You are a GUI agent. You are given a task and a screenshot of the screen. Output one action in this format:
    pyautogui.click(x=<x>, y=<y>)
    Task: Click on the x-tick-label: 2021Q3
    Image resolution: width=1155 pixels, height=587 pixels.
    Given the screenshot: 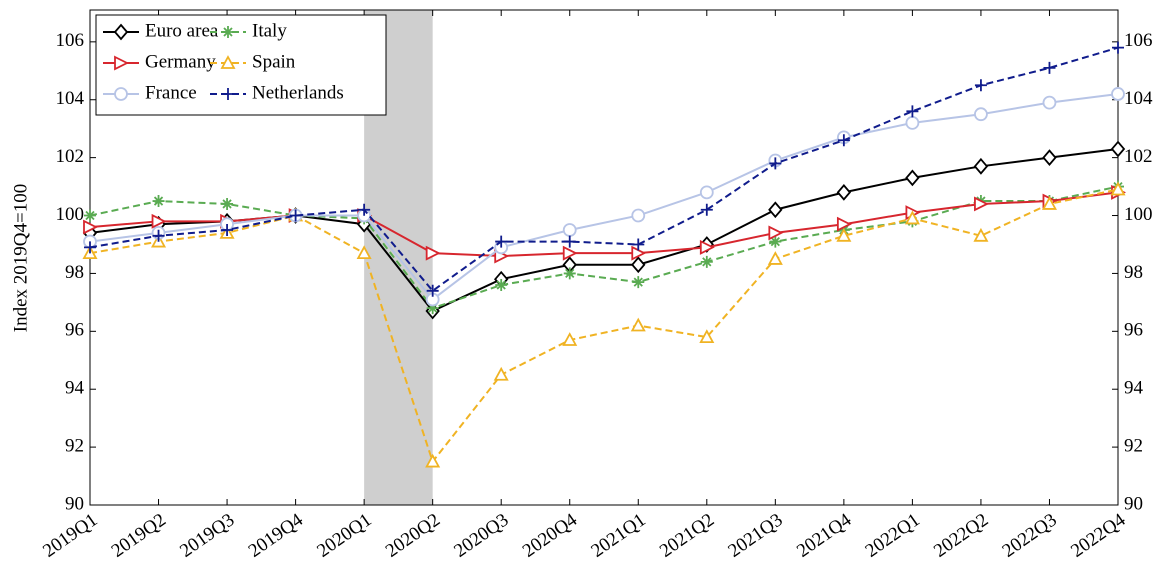 What is the action you would take?
    pyautogui.click(x=755, y=535)
    